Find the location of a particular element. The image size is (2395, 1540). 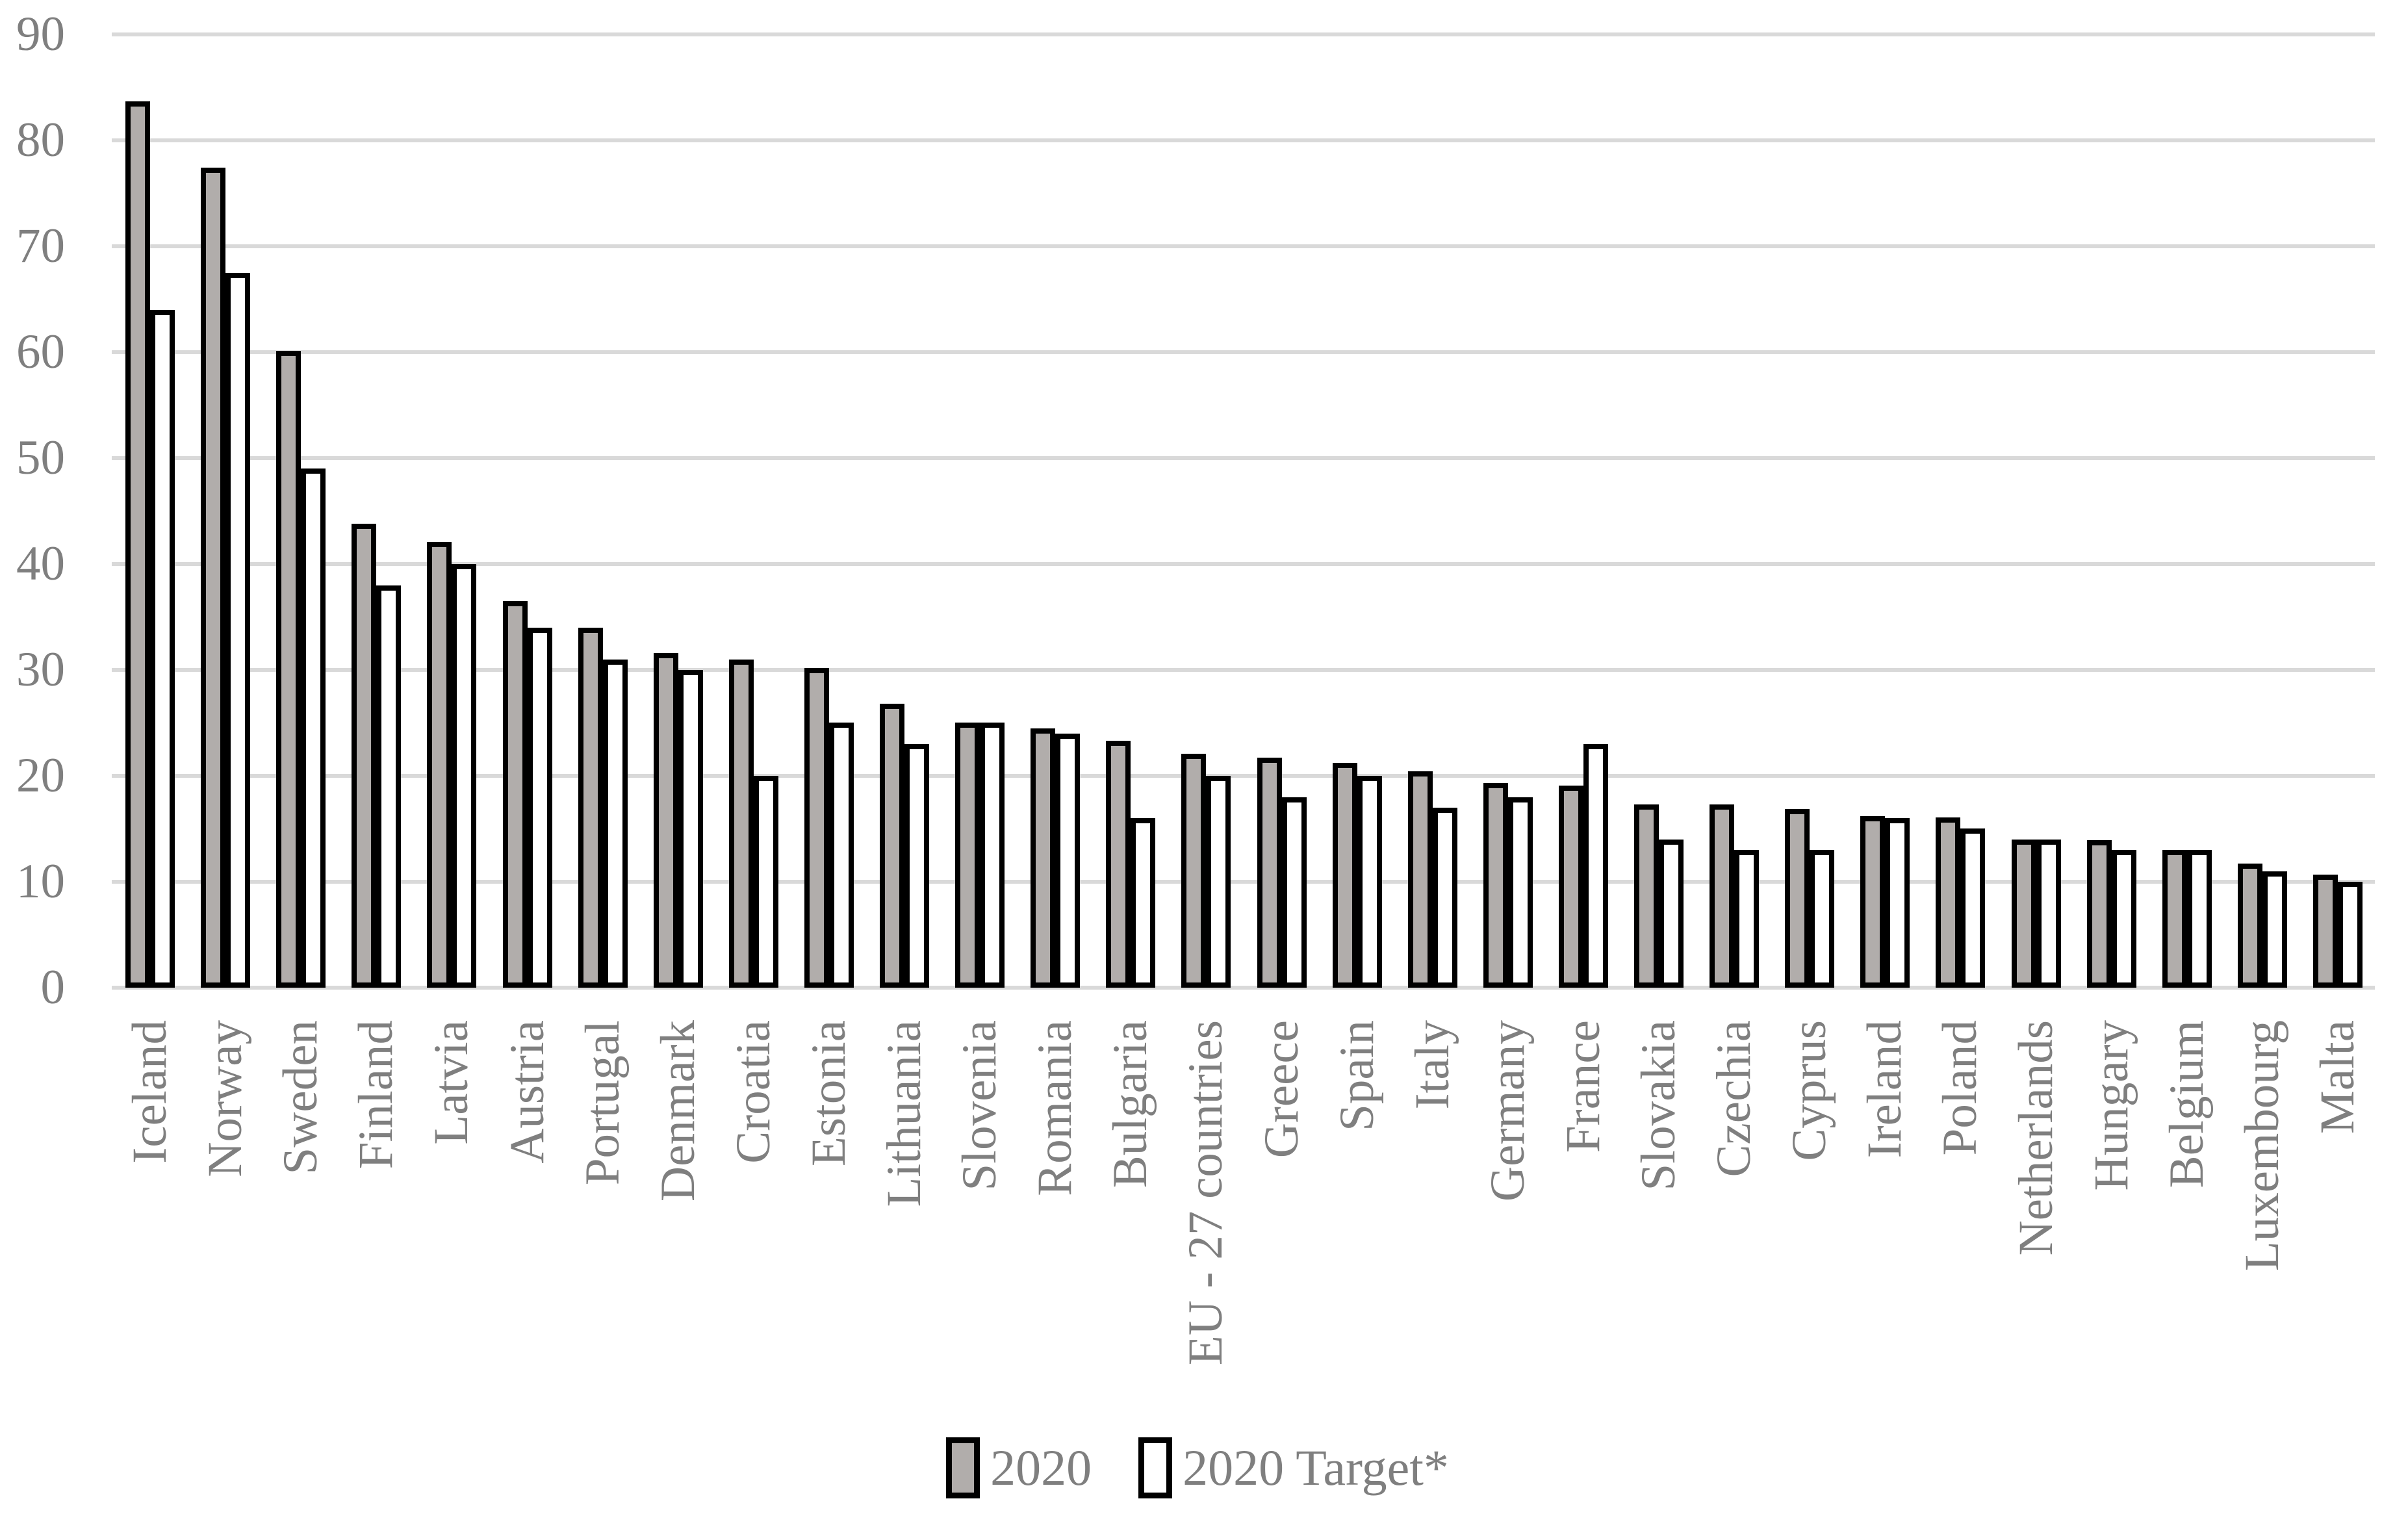

bar-2020-italy is located at coordinates (1420, 879).